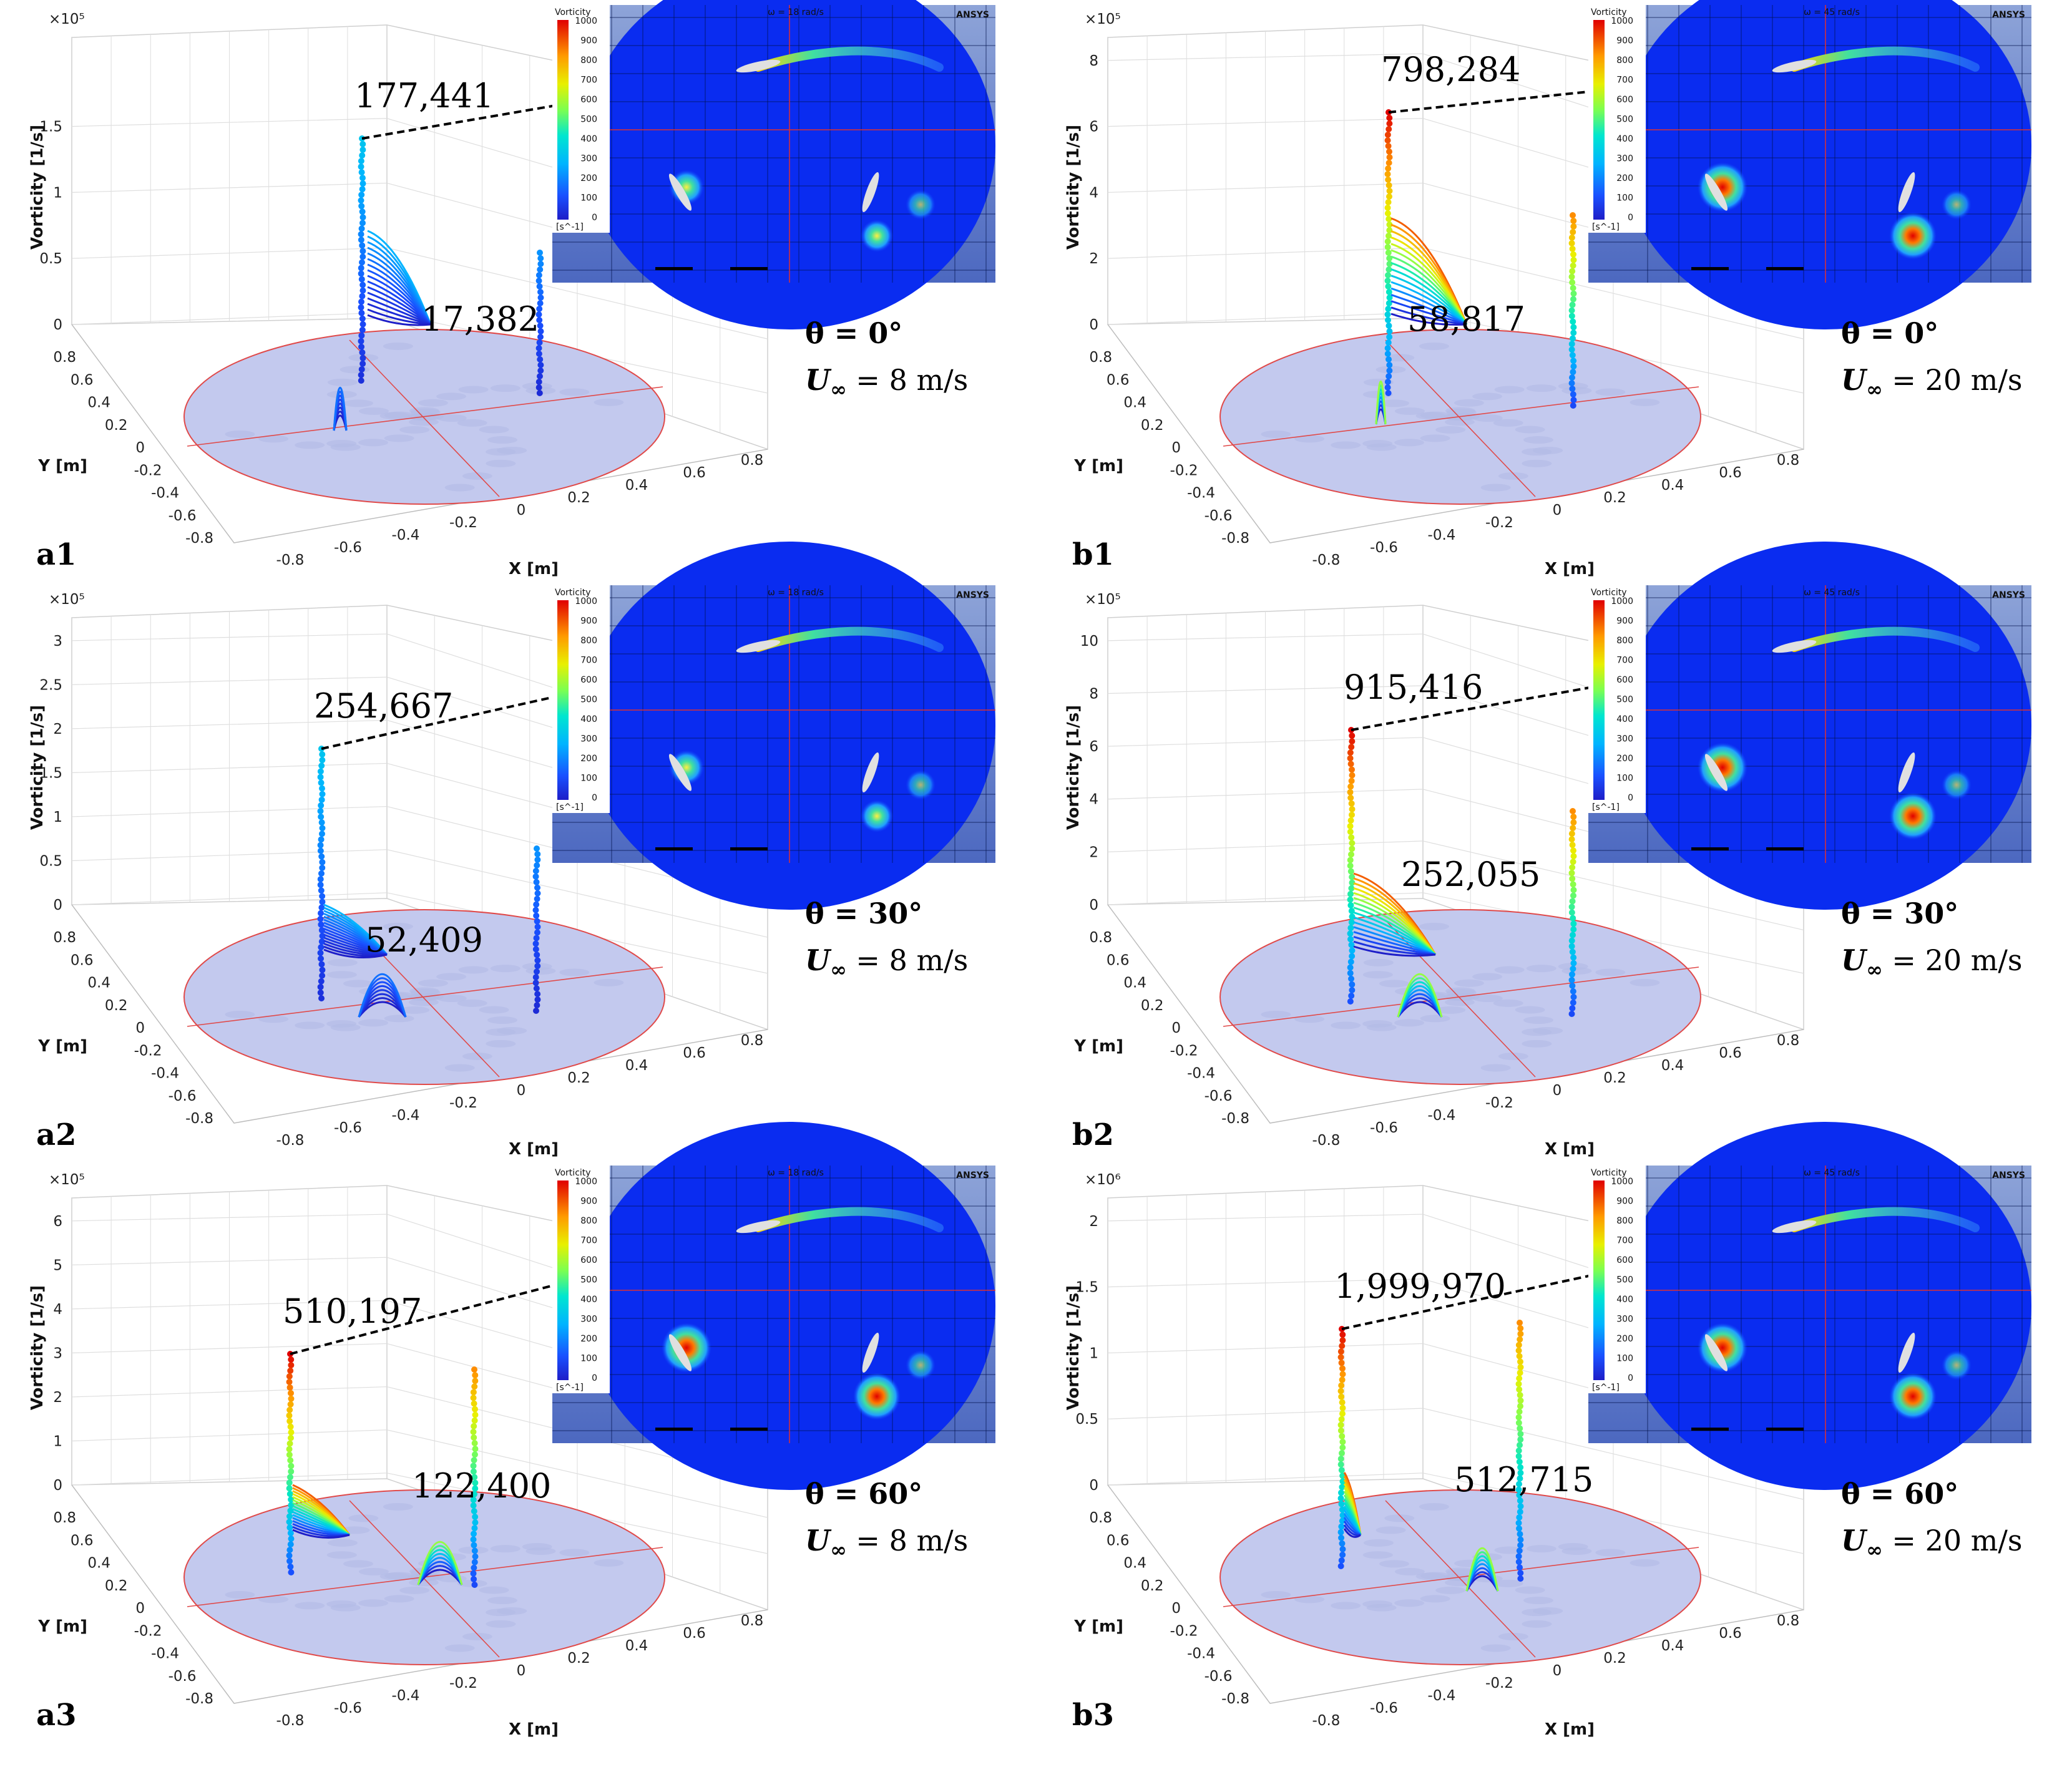 The height and width of the screenshot is (1767, 2072). Describe the element at coordinates (752, 1041) in the screenshot. I see `x-tick-label: 0.8` at that location.